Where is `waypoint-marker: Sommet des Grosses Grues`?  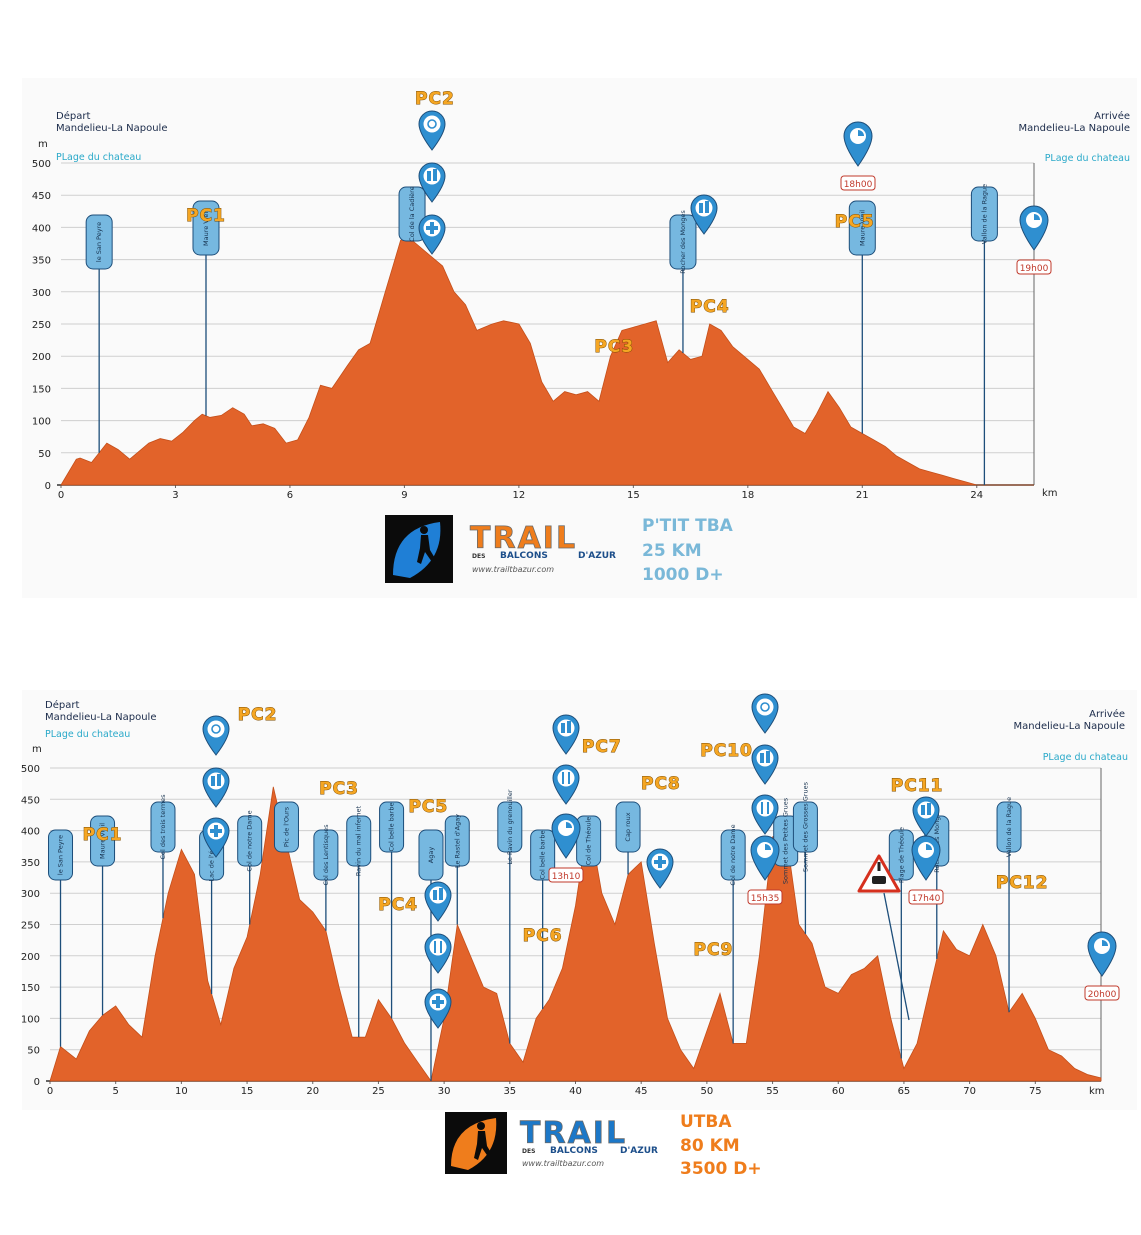
waypoint-marker: Sommet des Grosses Grues is located at coordinates (805, 857).